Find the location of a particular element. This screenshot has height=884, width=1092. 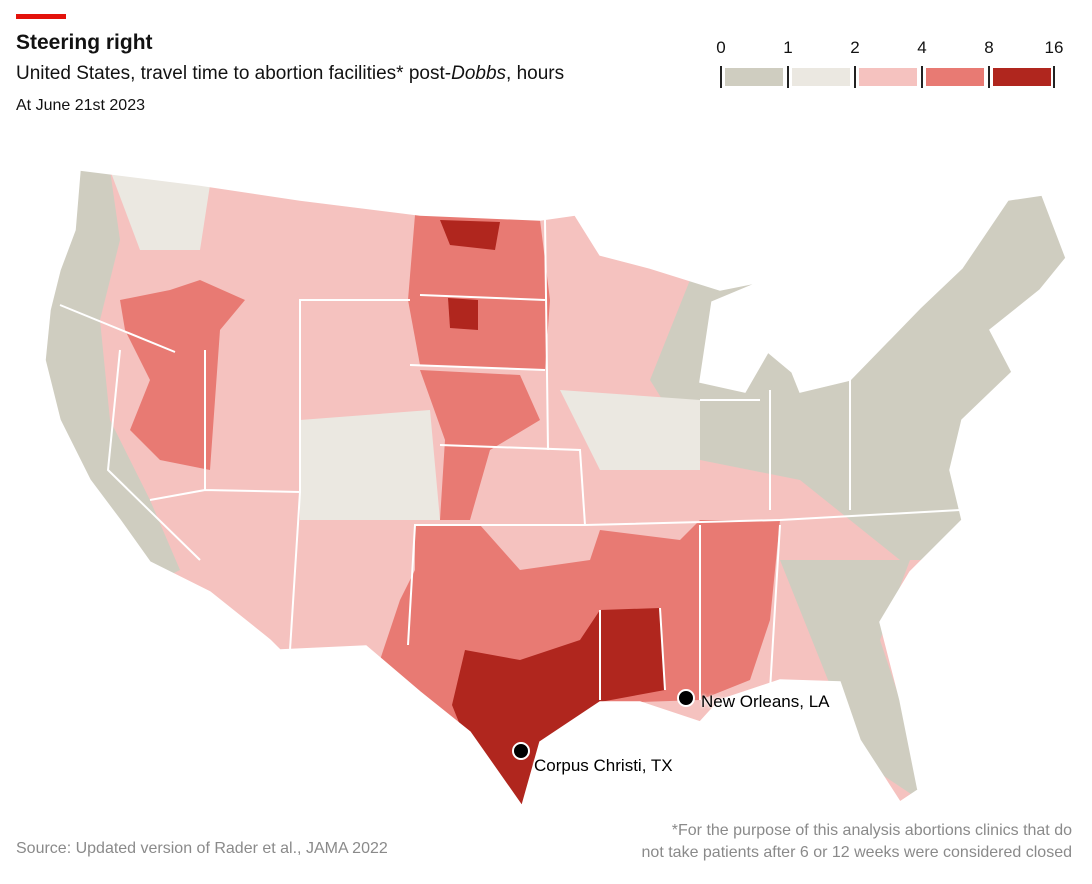

subtitle-italic: Dobbs is located at coordinates (479, 73).